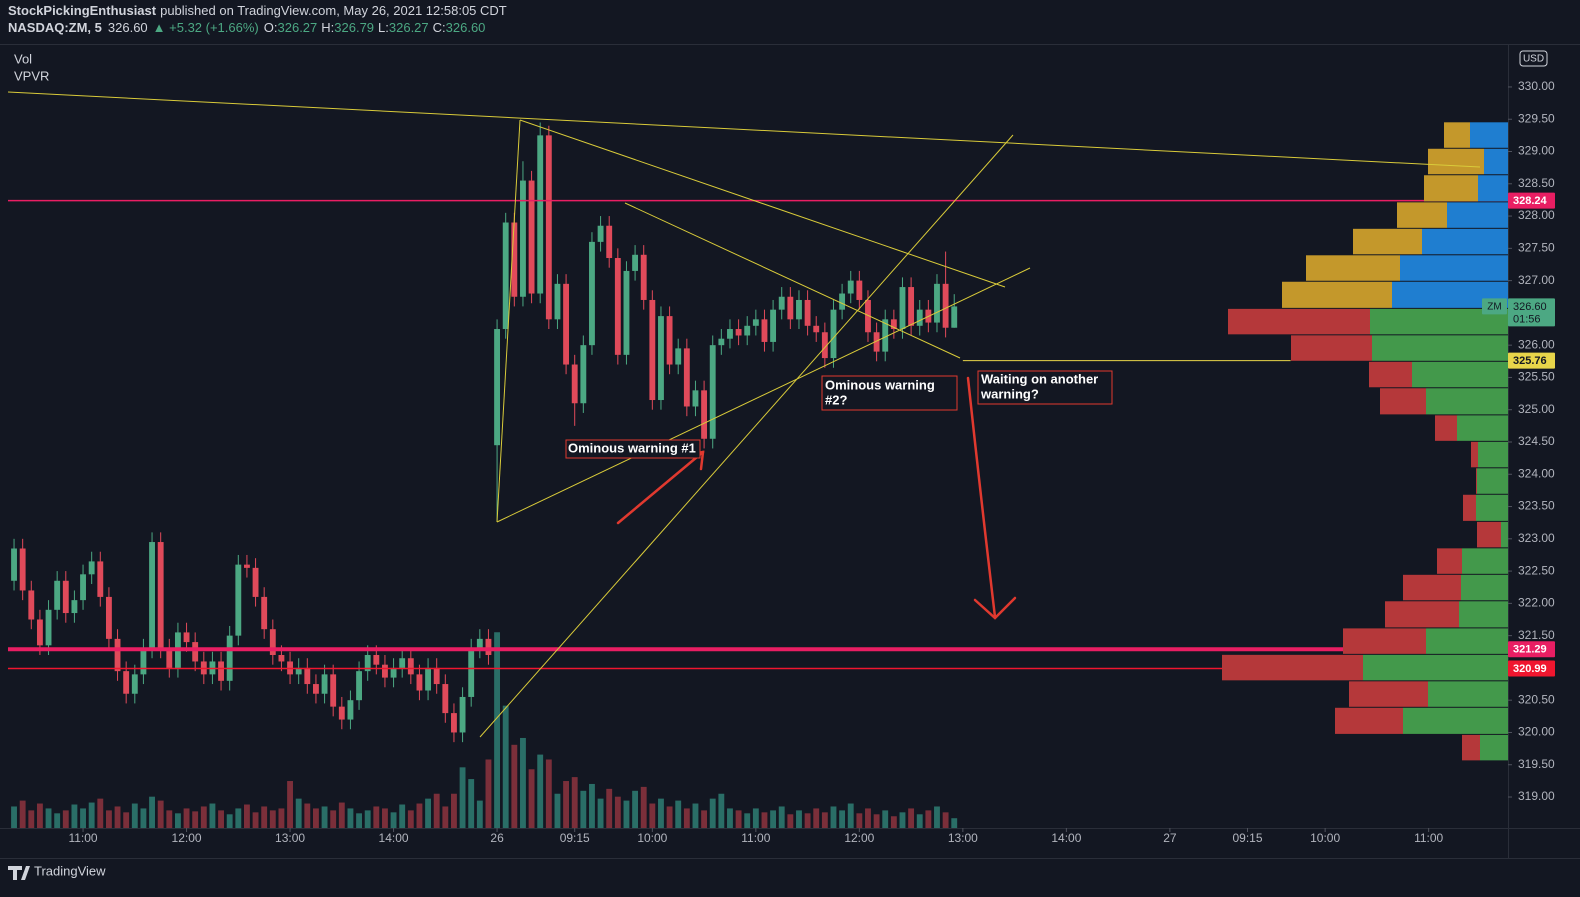  Describe the element at coordinates (1536, 764) in the screenshot. I see `y-tick-label: 319.50` at that location.